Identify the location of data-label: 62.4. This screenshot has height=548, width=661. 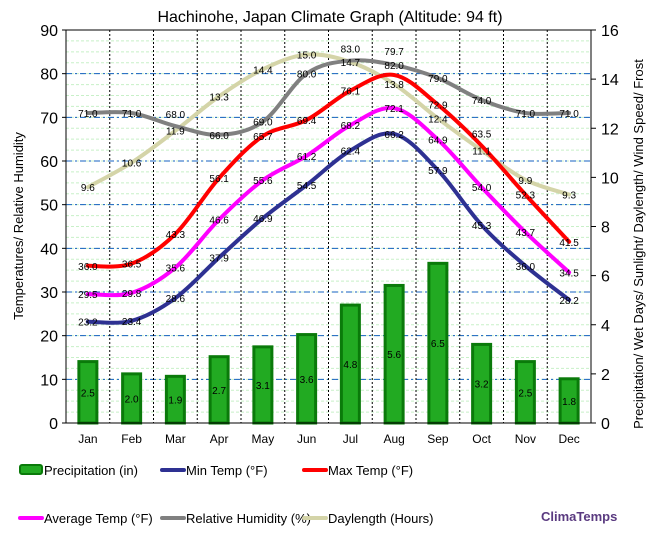
(351, 152).